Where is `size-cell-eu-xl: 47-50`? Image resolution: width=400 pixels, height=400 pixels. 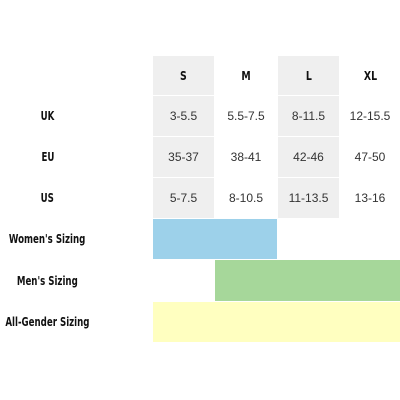
size-cell-eu-xl: 47-50 is located at coordinates (370, 157).